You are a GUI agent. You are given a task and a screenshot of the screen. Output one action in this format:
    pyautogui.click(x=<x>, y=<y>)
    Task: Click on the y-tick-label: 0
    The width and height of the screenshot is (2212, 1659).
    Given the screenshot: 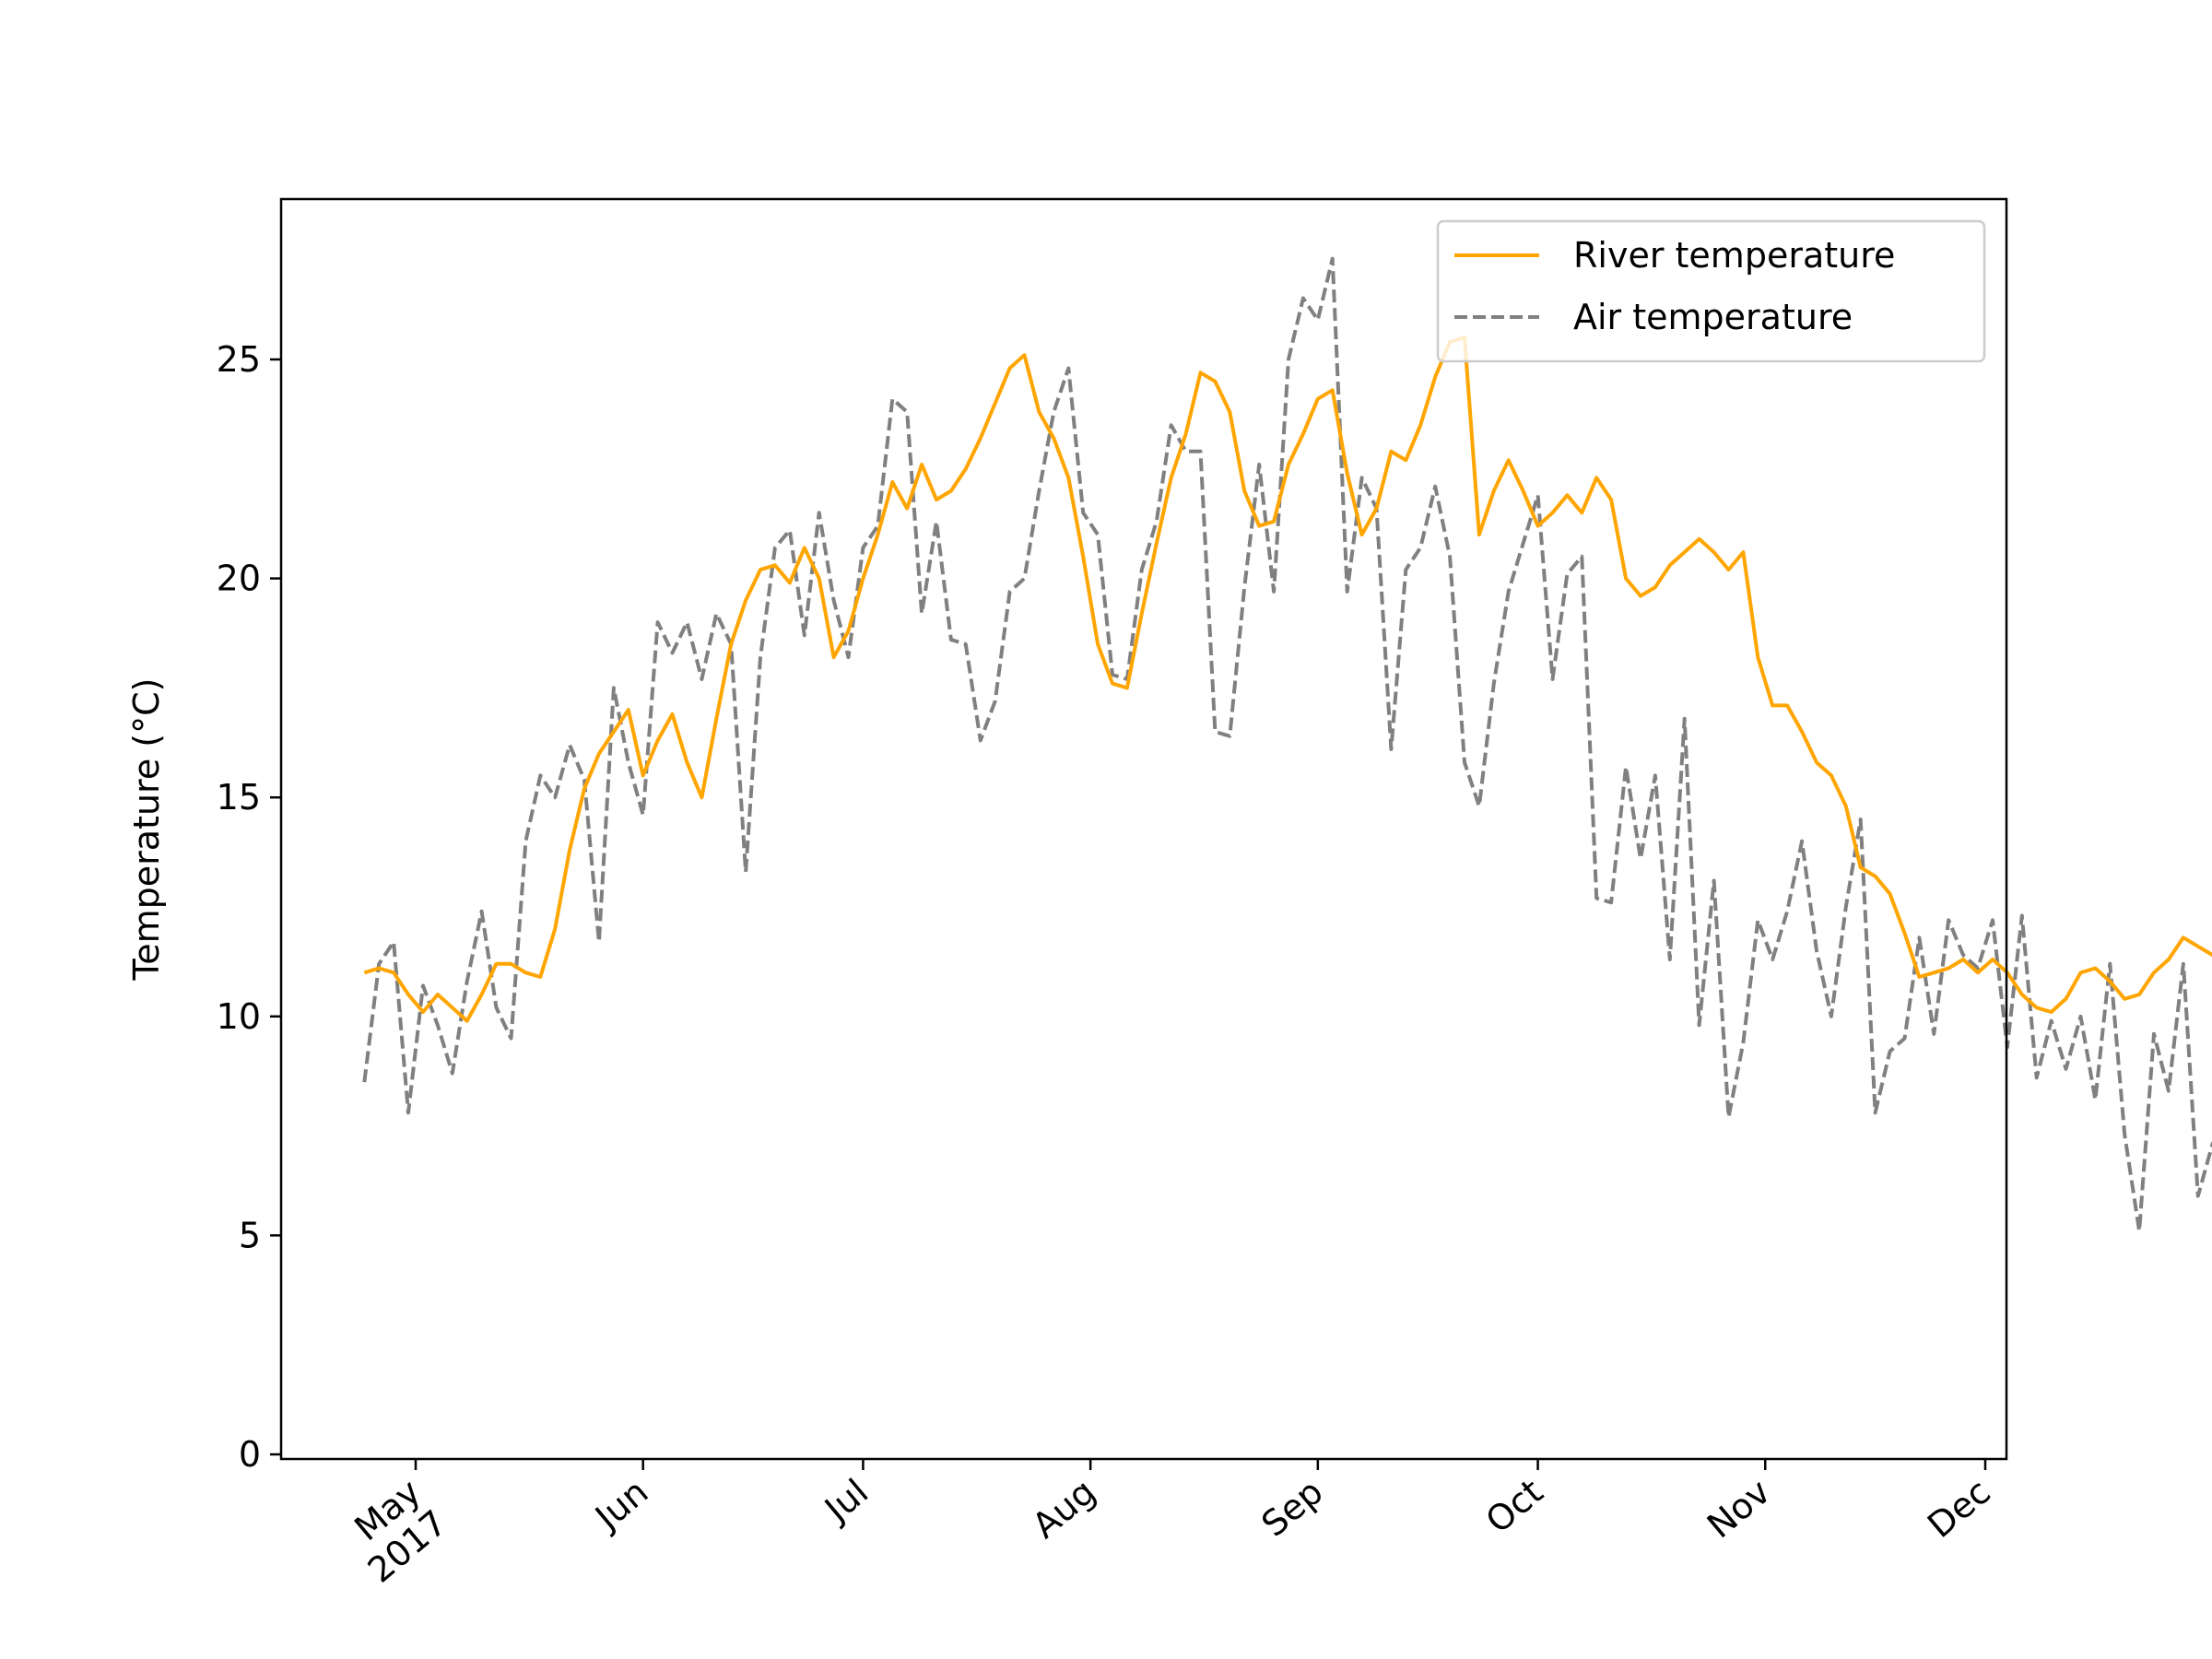 What is the action you would take?
    pyautogui.click(x=250, y=1454)
    